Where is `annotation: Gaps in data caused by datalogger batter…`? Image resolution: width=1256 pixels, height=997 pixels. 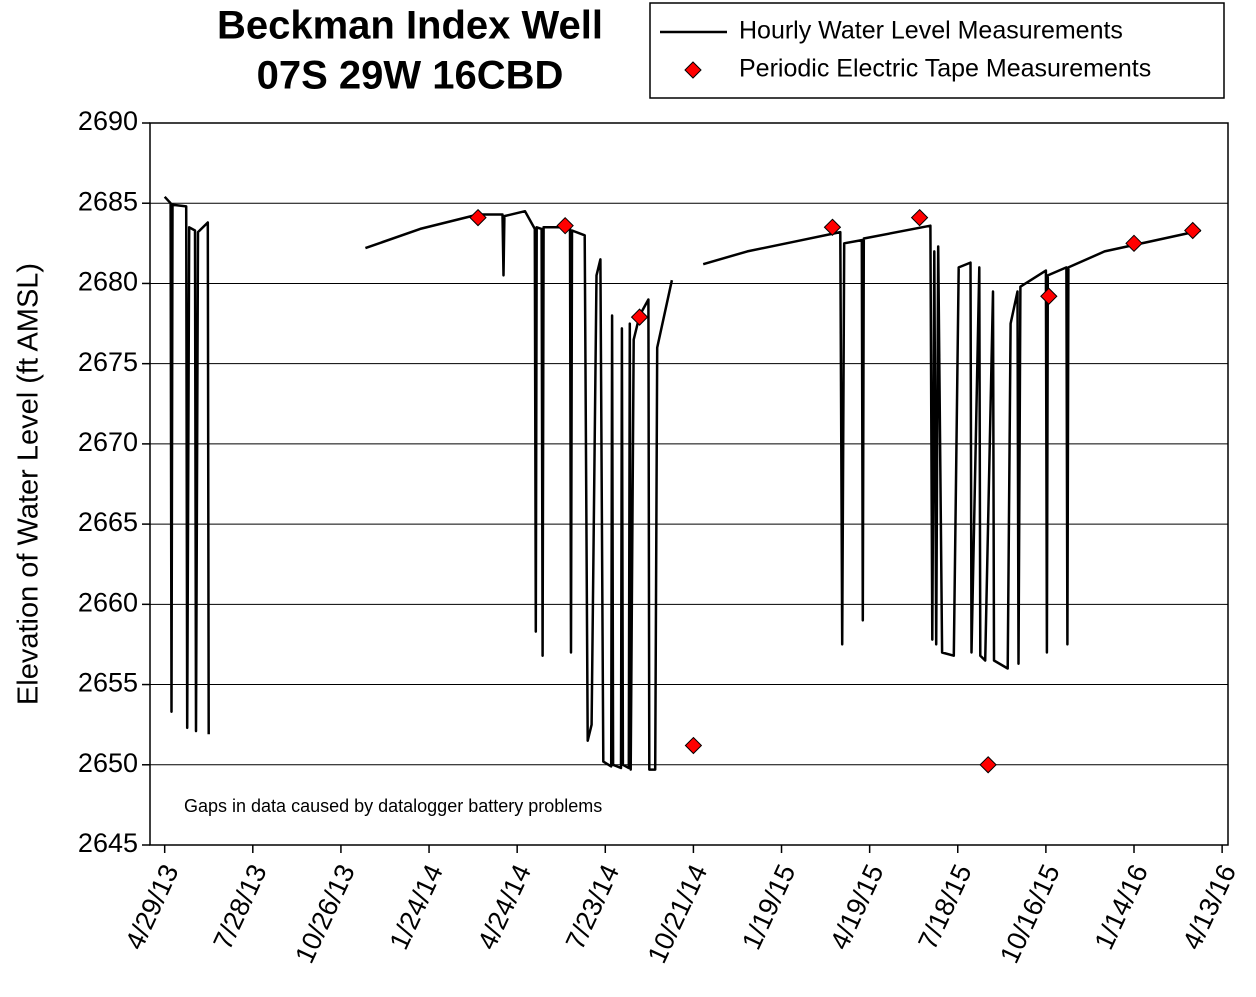
annotation: Gaps in data caused by datalogger batter… is located at coordinates (393, 806).